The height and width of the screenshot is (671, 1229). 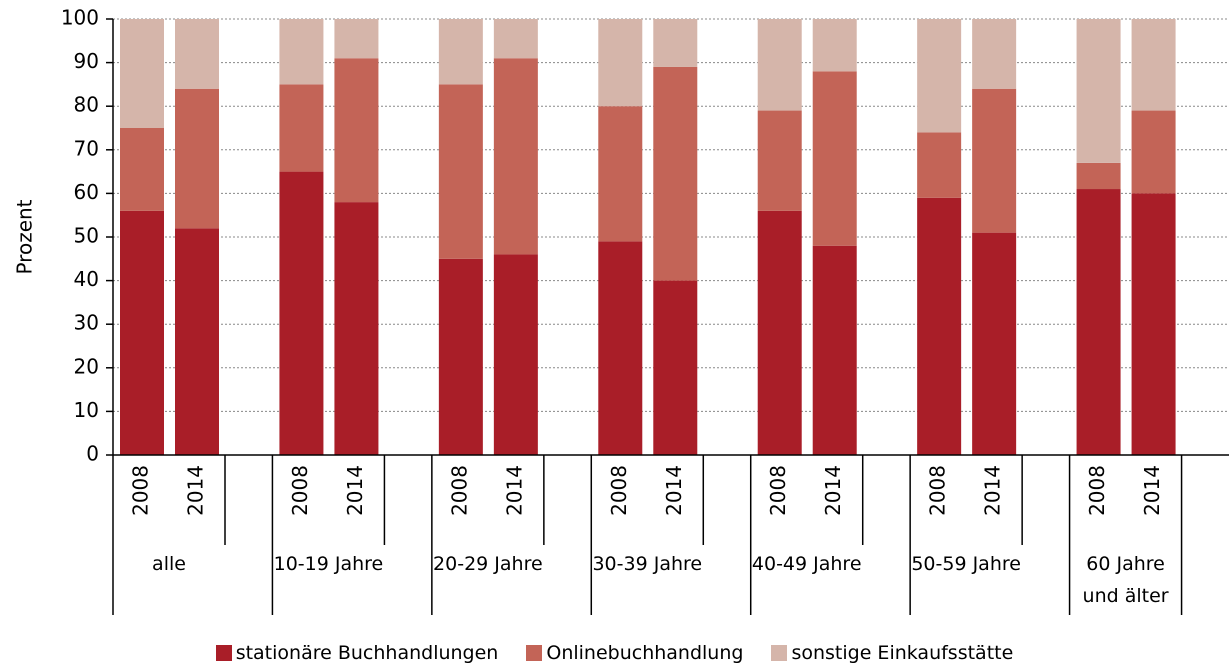 I want to click on legend-item: Onlinebuchhandlung, so click(x=634, y=653).